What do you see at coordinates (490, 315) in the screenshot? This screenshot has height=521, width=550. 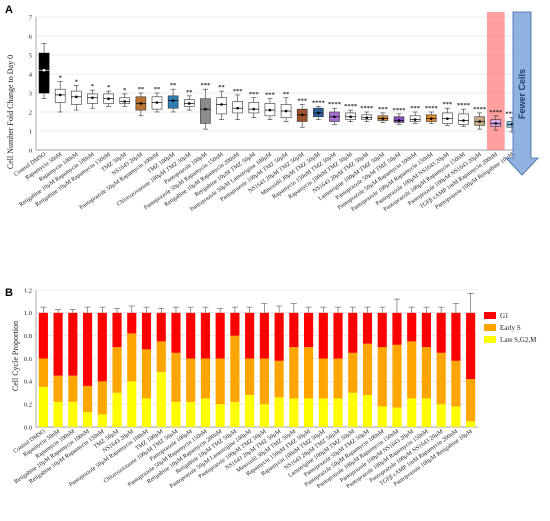 I see `legend-swatch` at bounding box center [490, 315].